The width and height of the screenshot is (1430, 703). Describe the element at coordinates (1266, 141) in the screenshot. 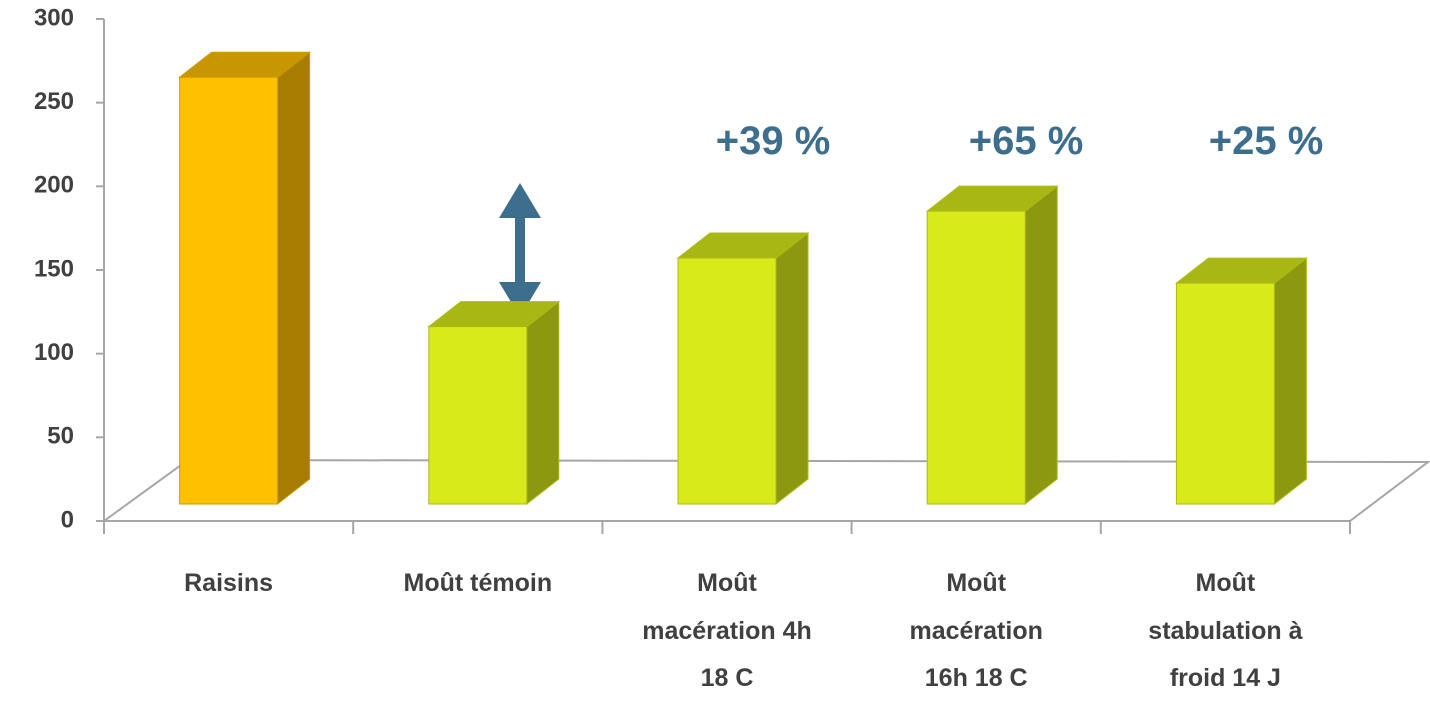

I see `annotation: +25 %` at that location.